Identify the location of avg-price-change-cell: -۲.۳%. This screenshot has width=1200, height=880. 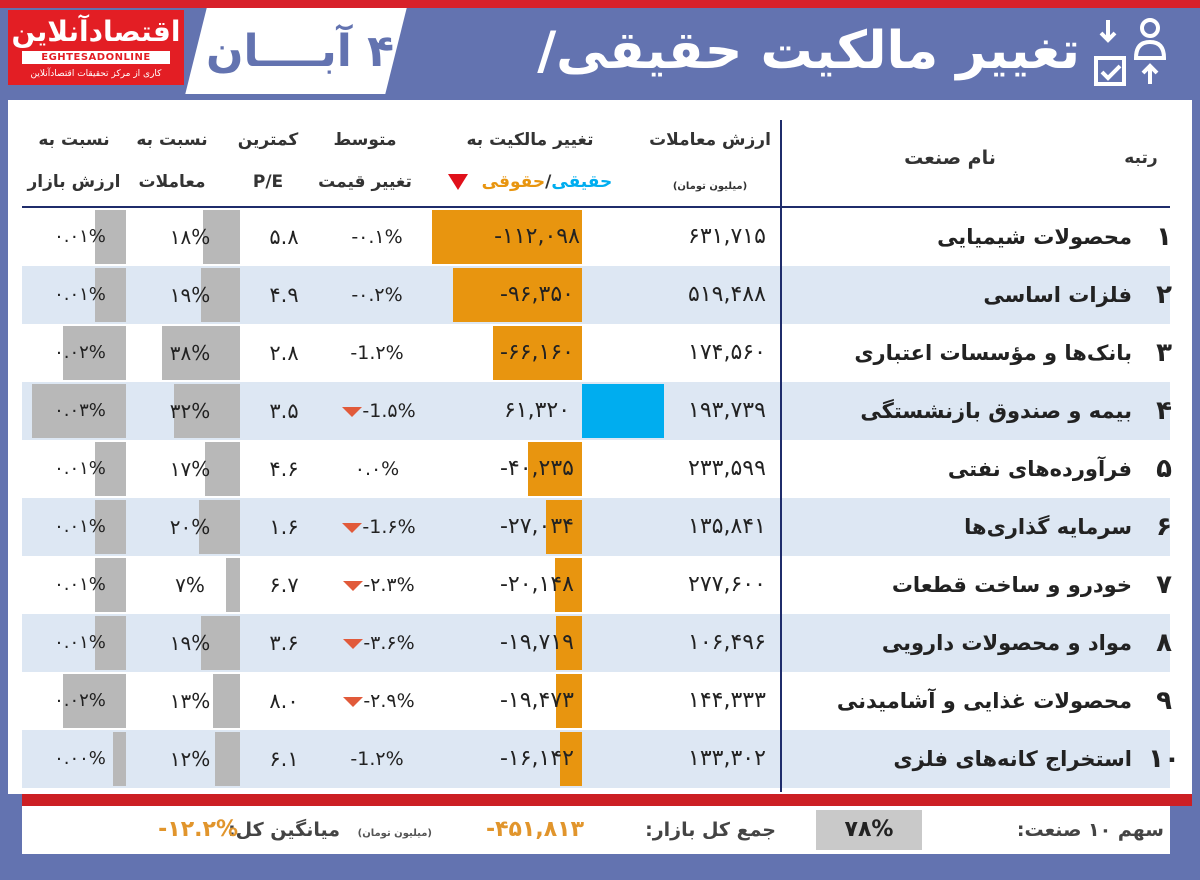
(377, 585).